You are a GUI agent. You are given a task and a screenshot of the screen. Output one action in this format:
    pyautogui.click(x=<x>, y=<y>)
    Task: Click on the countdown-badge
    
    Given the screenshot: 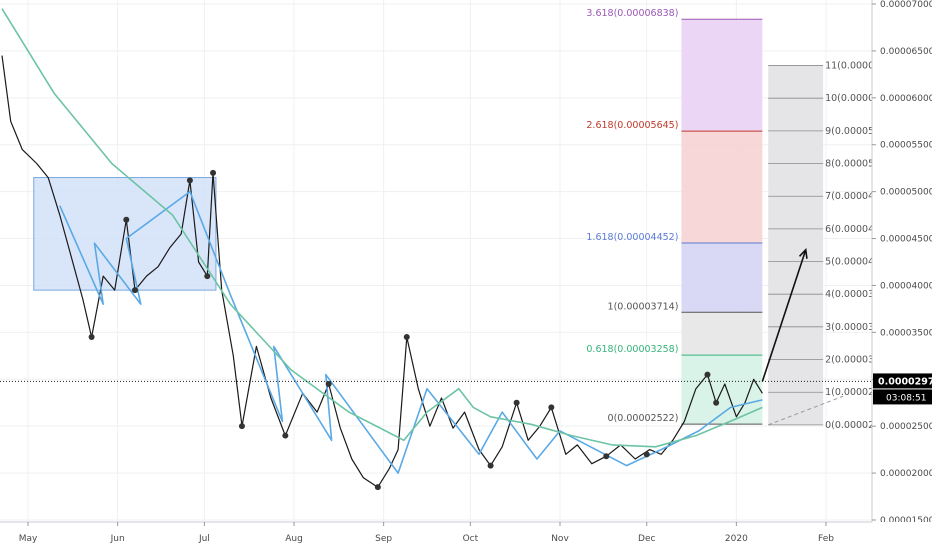 What is the action you would take?
    pyautogui.click(x=902, y=397)
    